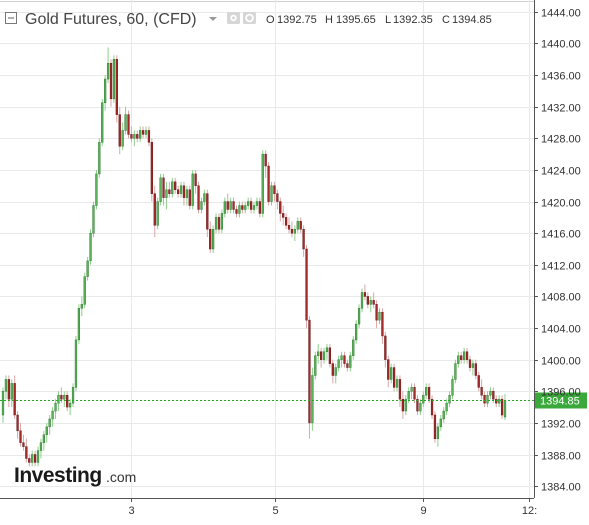 This screenshot has height=525, width=589. What do you see at coordinates (233, 18) in the screenshot?
I see `visibility-icon` at bounding box center [233, 18].